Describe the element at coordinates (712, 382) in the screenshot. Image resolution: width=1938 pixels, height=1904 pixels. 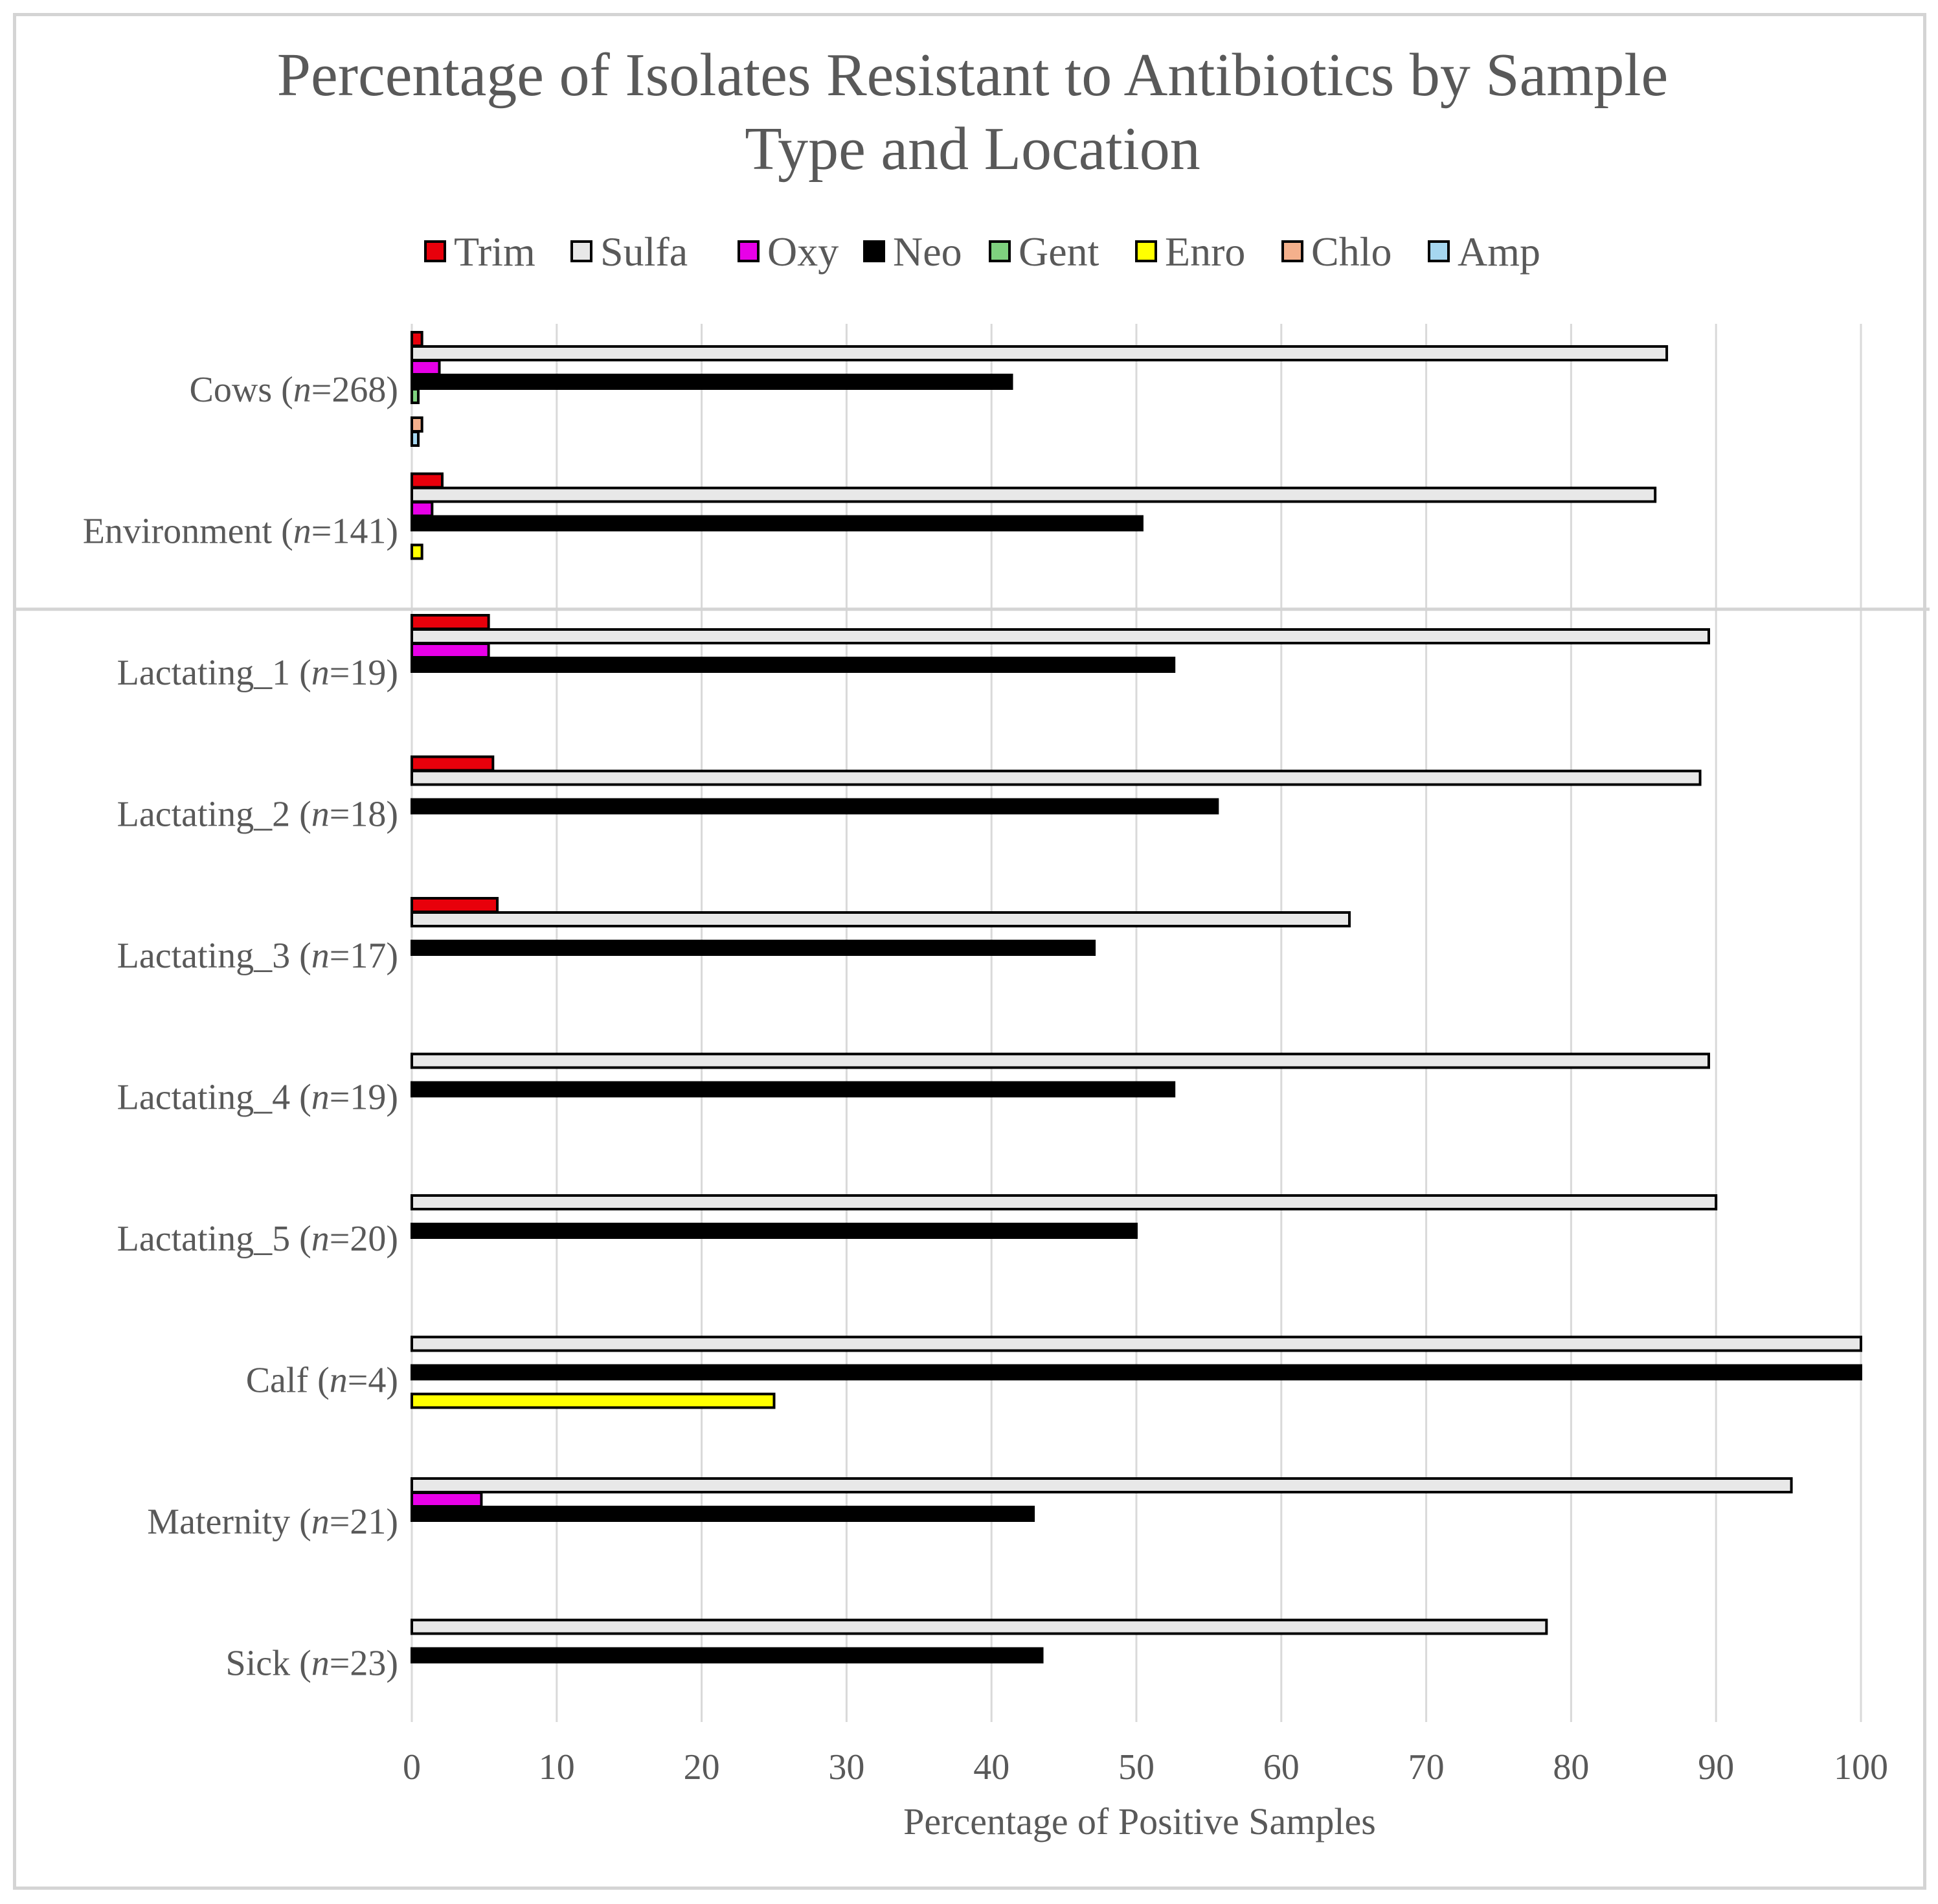
I see `bar-neo-cows` at that location.